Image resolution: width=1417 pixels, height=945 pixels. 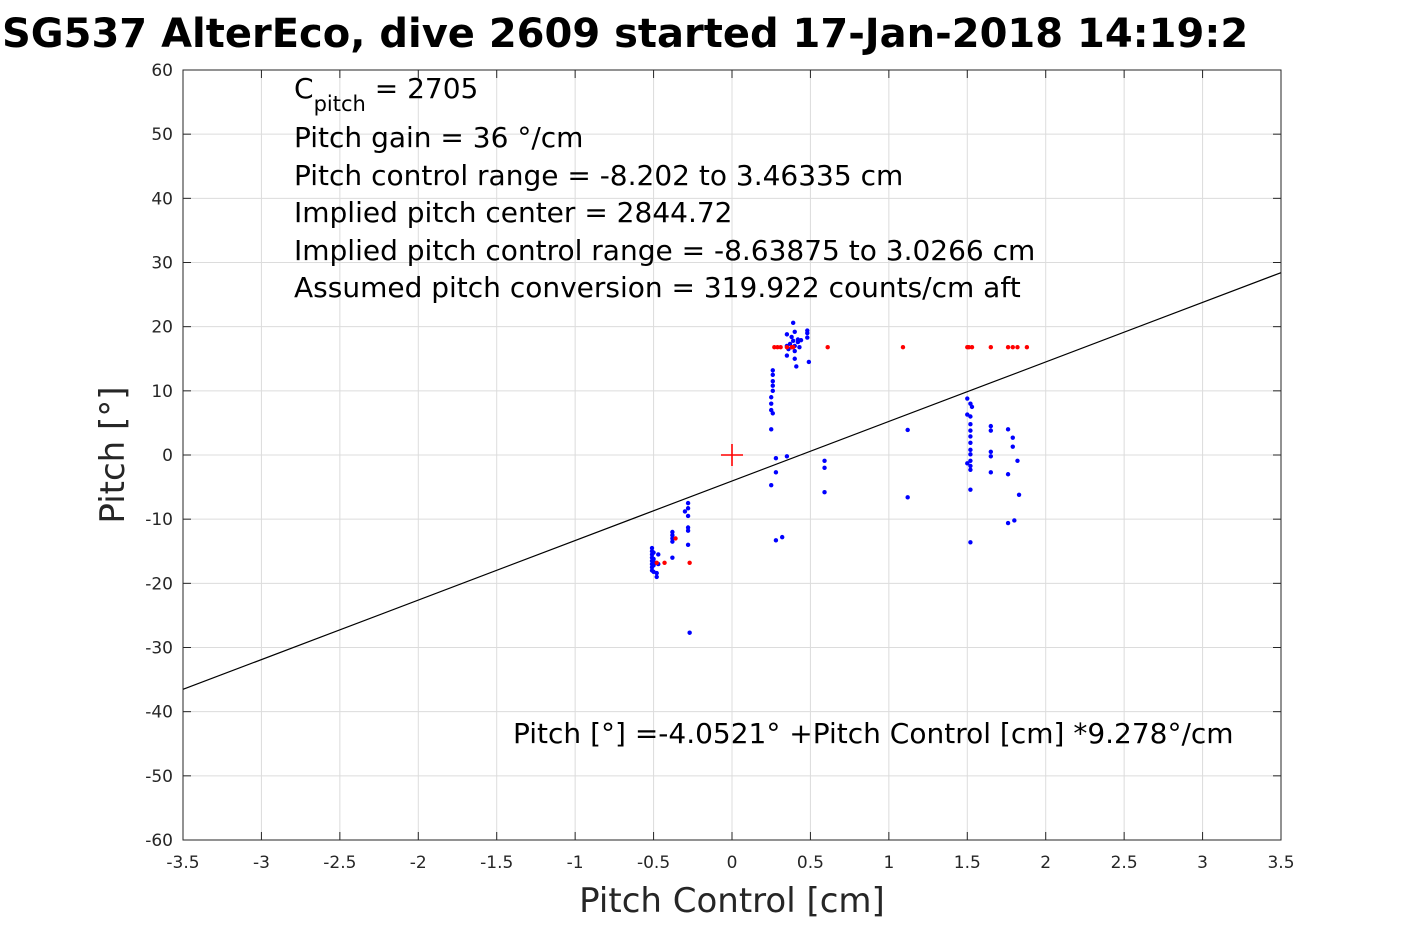 What do you see at coordinates (422, 88) in the screenshot?
I see `c-pitch-value: = 2705` at bounding box center [422, 88].